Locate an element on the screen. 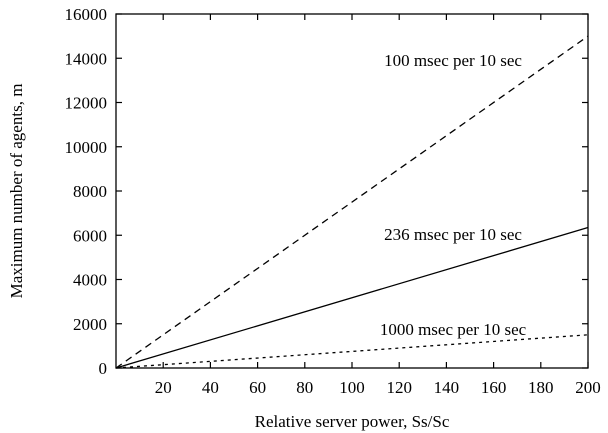 The image size is (608, 433). y-tick-label: 8000 is located at coordinates (90, 191).